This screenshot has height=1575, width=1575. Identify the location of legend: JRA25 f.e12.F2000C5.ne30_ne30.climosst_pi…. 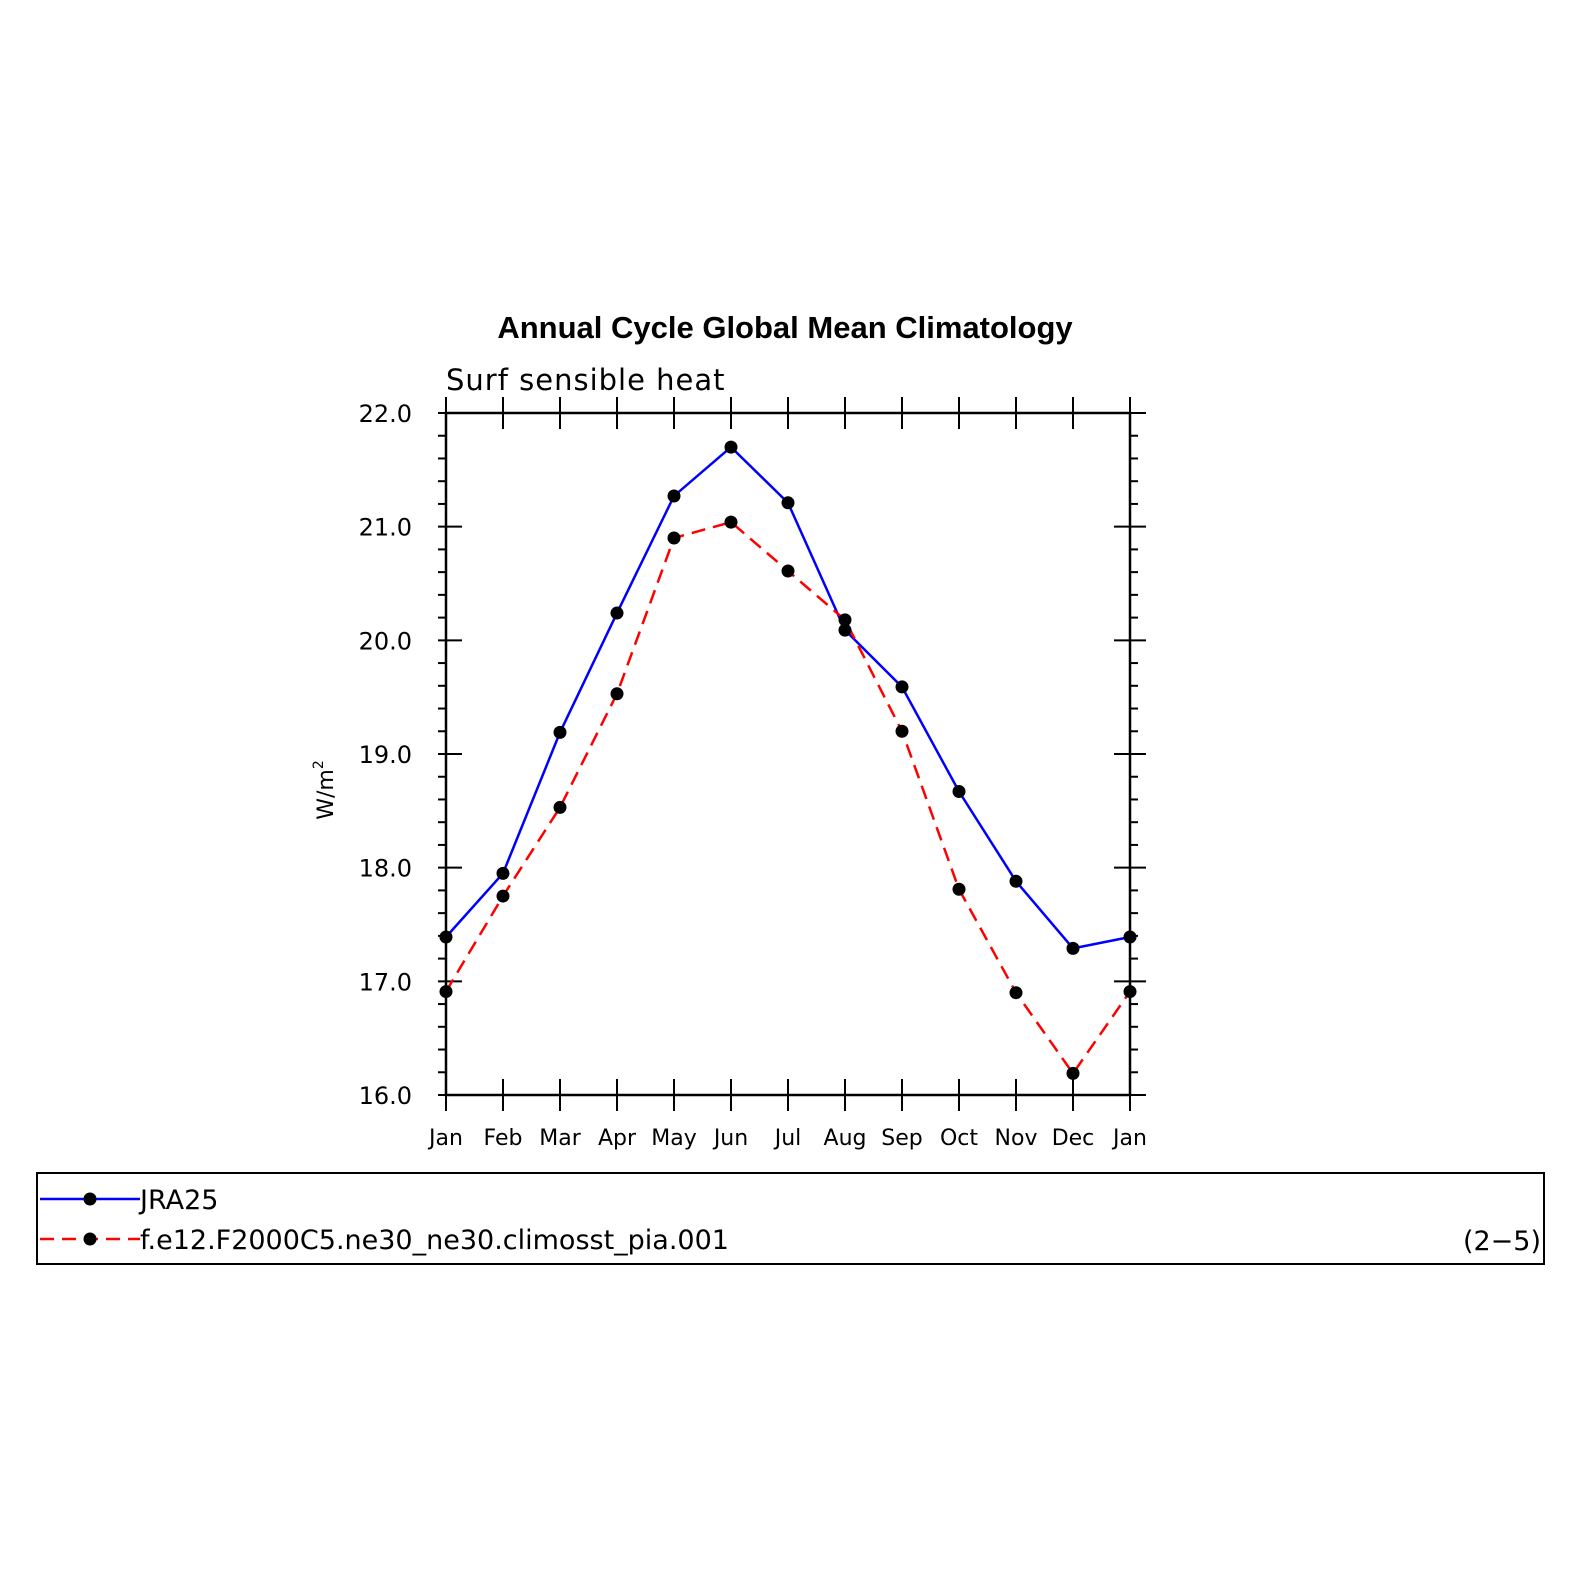
(790, 1218).